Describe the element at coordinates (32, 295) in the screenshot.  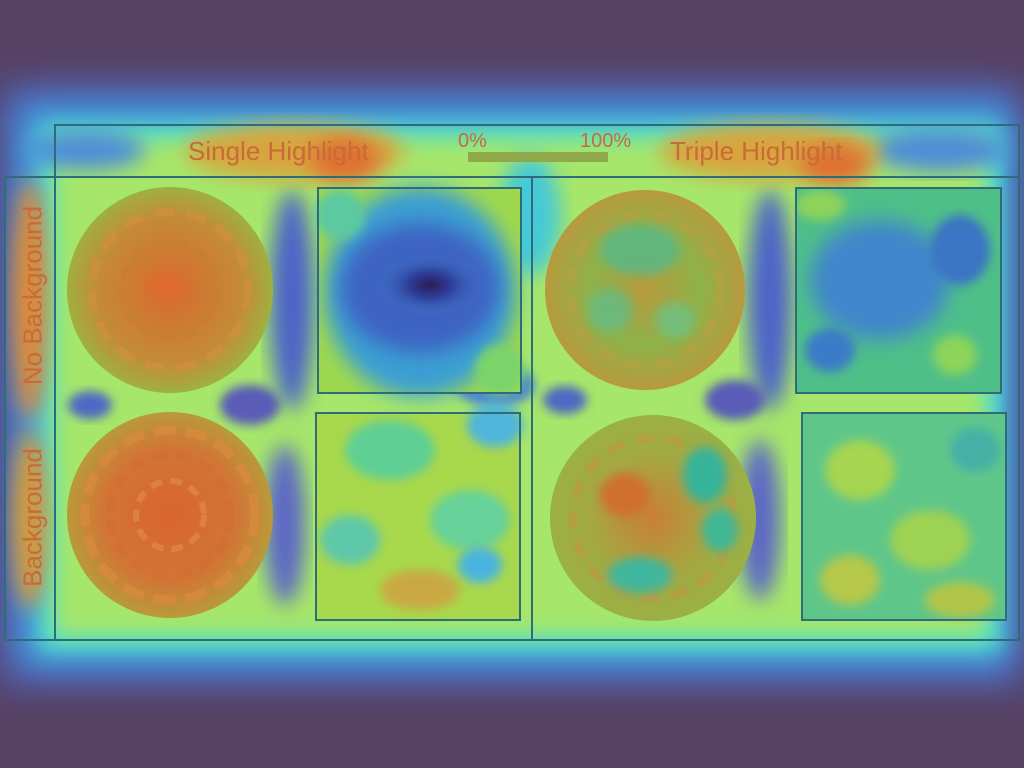
I see `row-label-no-background: No Background` at that location.